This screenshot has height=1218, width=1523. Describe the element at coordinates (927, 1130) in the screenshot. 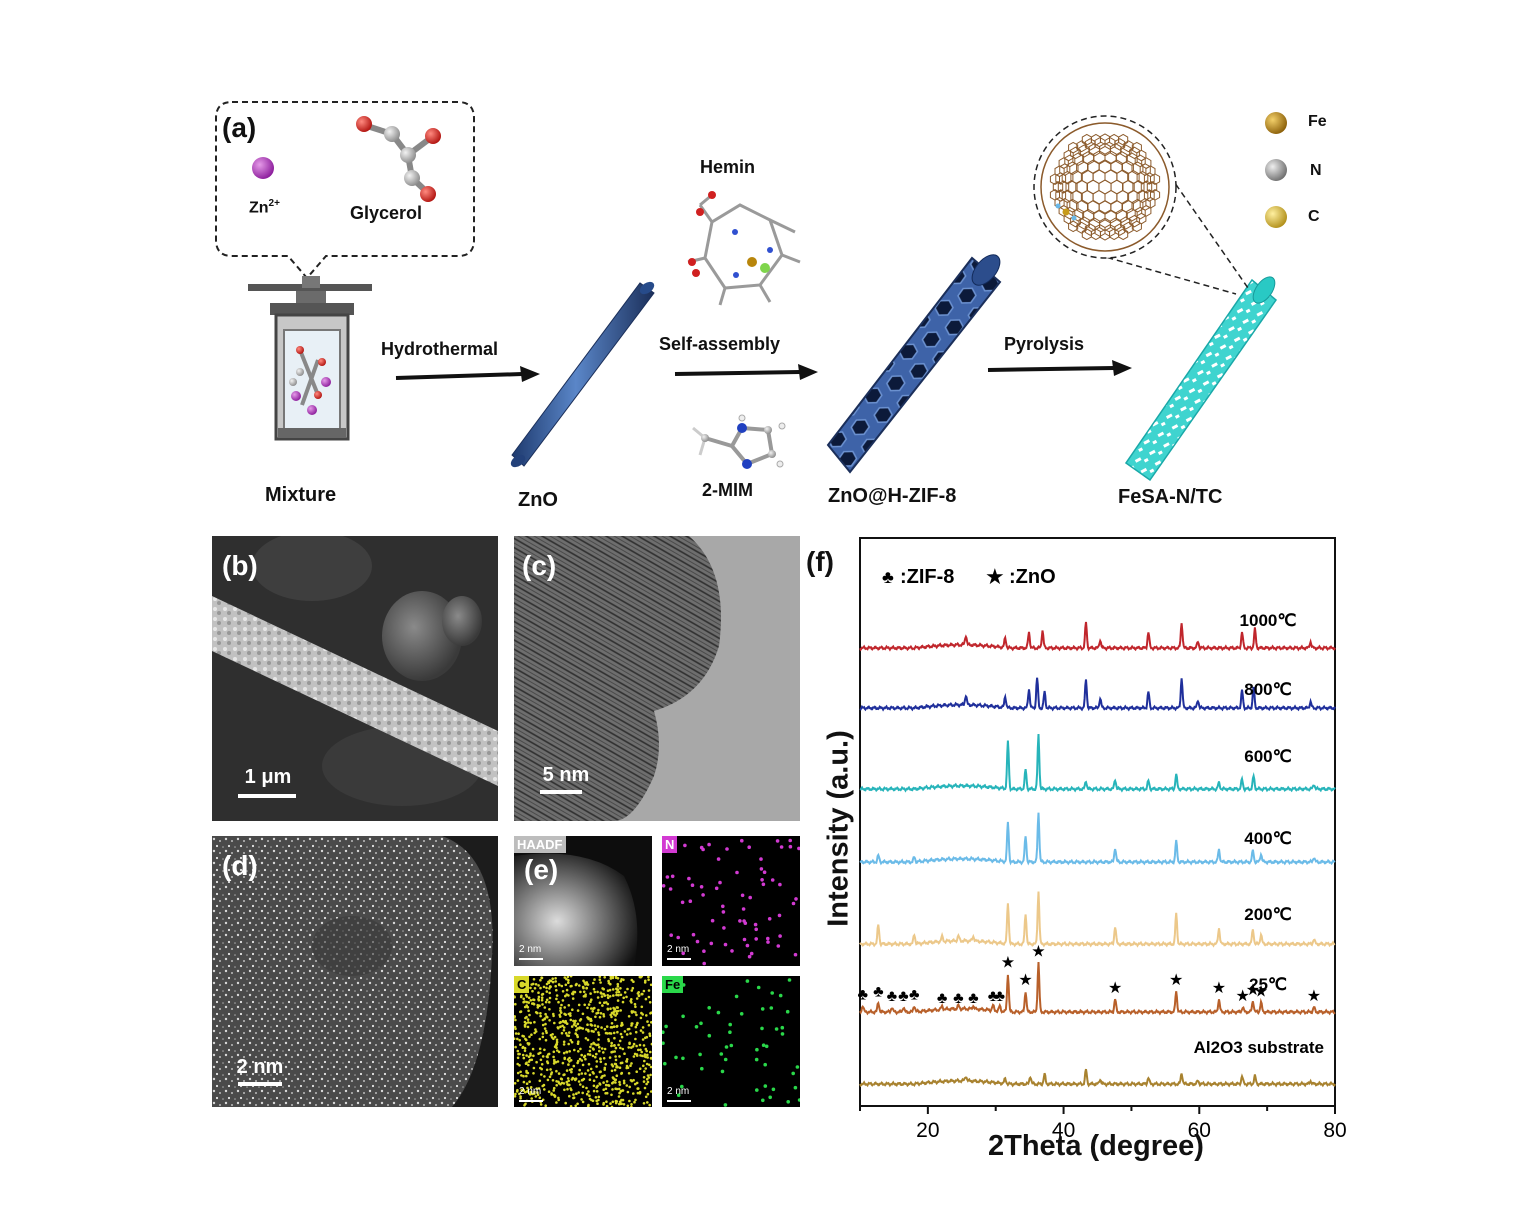

I see `x-tick-label: 20` at that location.